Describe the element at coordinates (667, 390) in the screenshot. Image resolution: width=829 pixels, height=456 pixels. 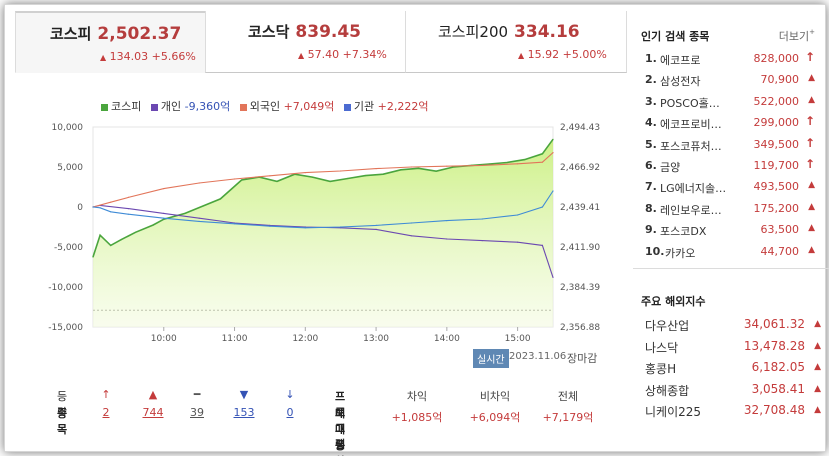
I see `world-index-name: 상해종합` at that location.